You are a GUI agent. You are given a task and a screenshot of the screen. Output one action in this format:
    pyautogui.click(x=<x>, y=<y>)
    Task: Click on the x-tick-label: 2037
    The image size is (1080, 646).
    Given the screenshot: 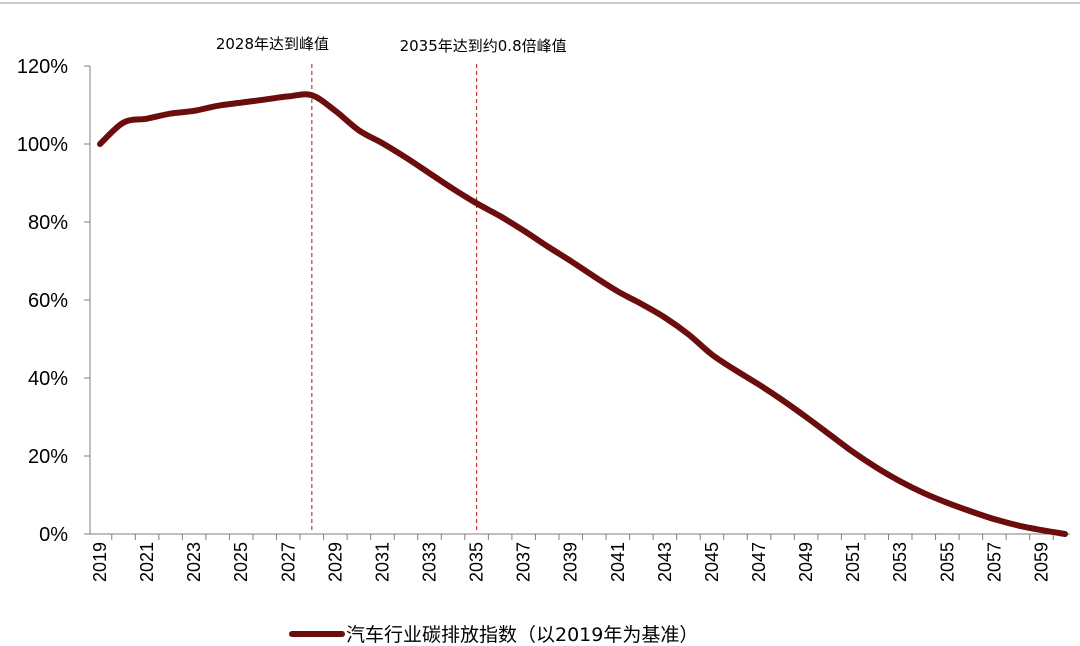 What is the action you would take?
    pyautogui.click(x=524, y=562)
    